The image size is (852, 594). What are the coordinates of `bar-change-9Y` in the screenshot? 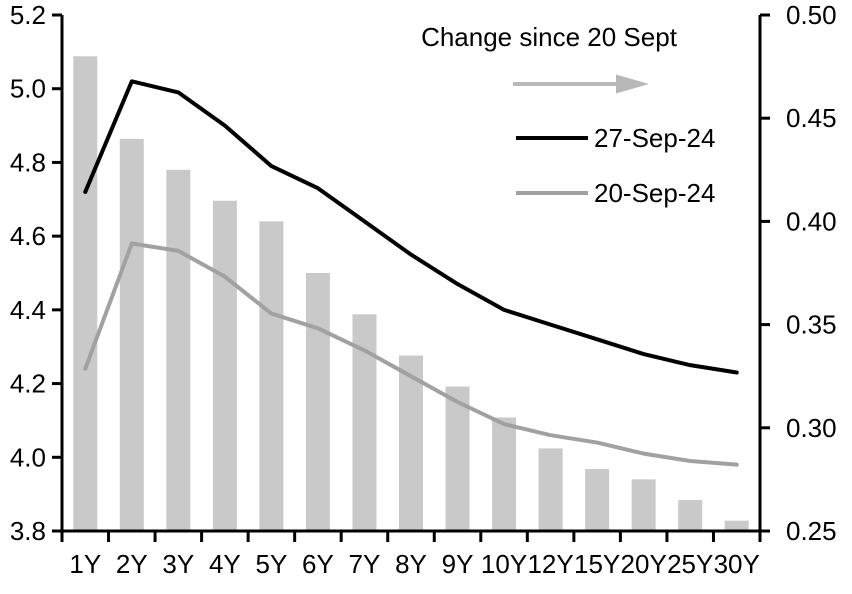 It's located at (457, 458).